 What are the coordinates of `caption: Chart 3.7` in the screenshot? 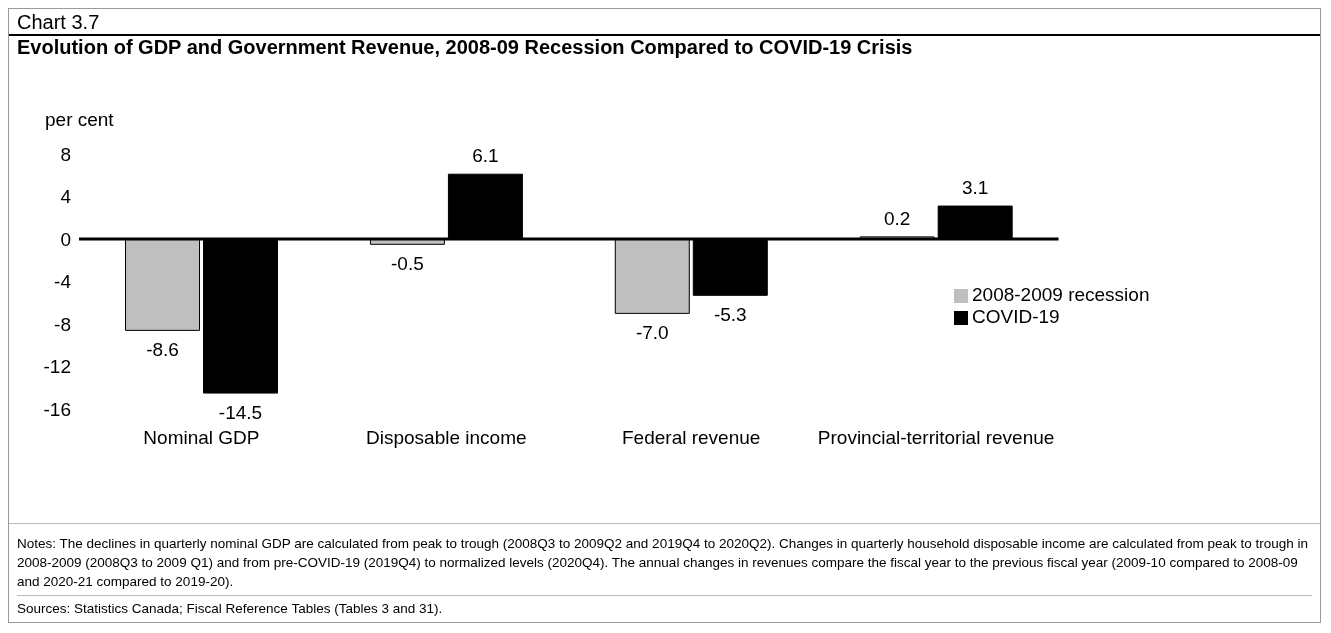 It's located at (58, 22).